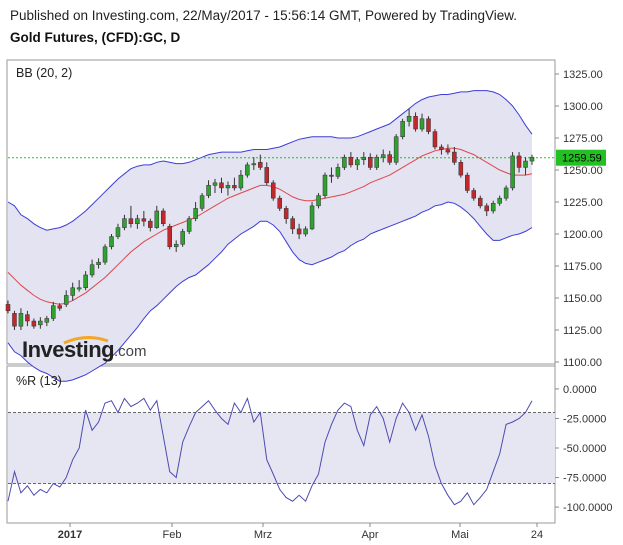 The image size is (623, 545). I want to click on price-tick-label: 1300.00, so click(583, 107).